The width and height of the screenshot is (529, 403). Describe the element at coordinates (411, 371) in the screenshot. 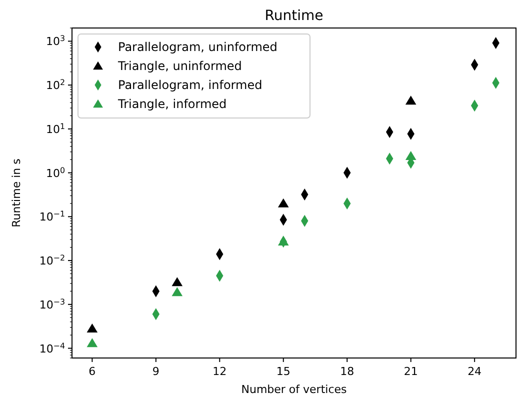

I see `x-tick-label: 21` at that location.